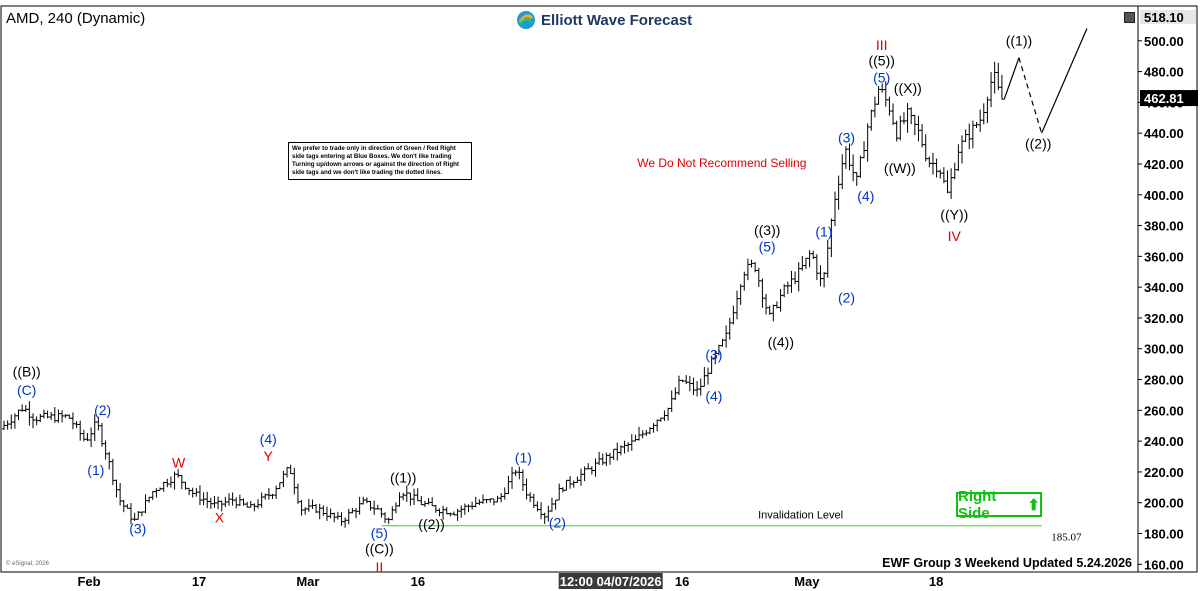 Image resolution: width=1200 pixels, height=591 pixels. Describe the element at coordinates (27, 564) in the screenshot. I see `esignal-copyright: © eSignal, 2026` at that location.